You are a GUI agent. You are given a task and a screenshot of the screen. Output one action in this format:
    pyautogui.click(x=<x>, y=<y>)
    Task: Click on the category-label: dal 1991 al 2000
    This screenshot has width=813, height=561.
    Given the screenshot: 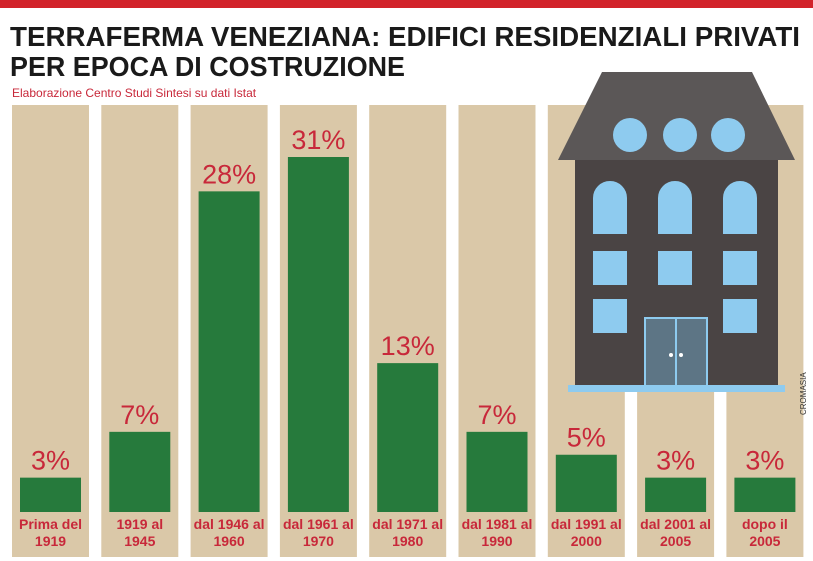 What is the action you would take?
    pyautogui.click(x=586, y=532)
    